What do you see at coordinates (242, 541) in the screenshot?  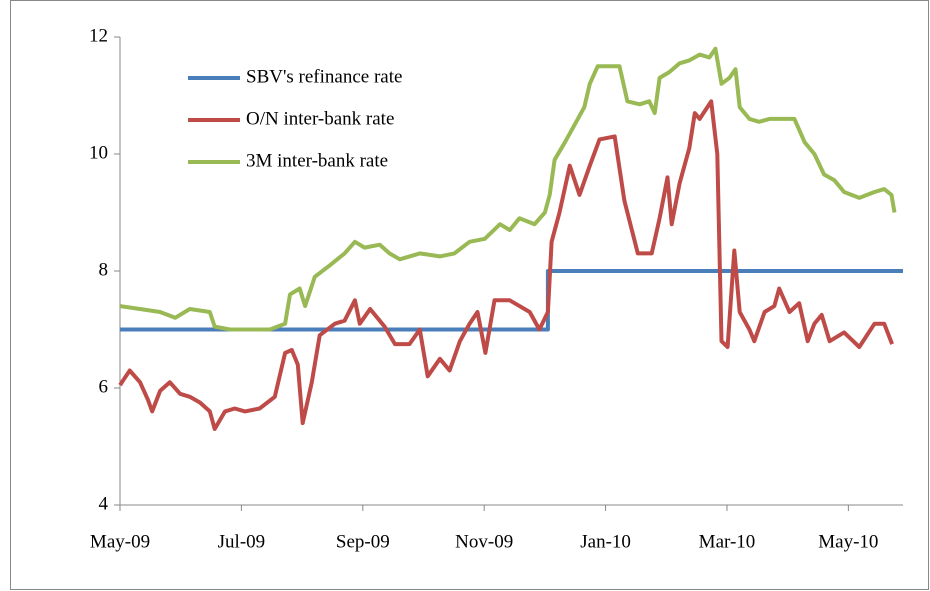 I see `x-tick-label: Jul-09` at bounding box center [242, 541].